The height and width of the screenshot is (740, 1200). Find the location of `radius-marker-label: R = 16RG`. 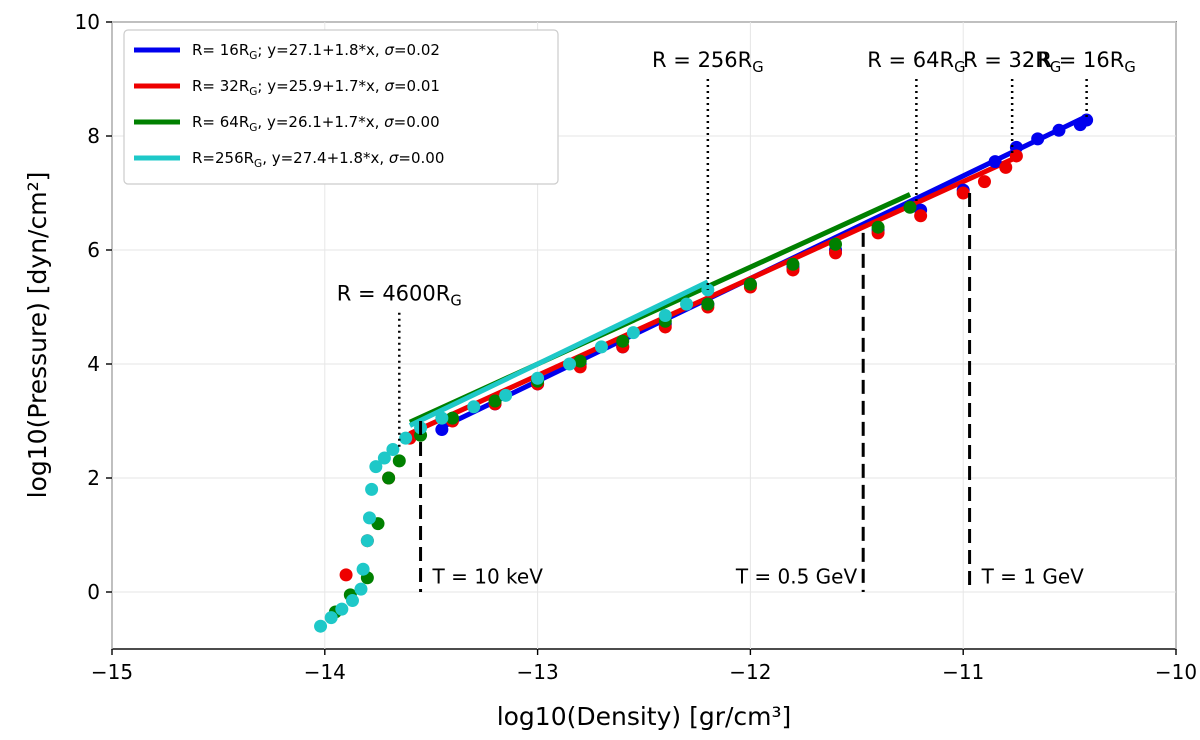

radius-marker-label: R = 16RG is located at coordinates (1086, 62).